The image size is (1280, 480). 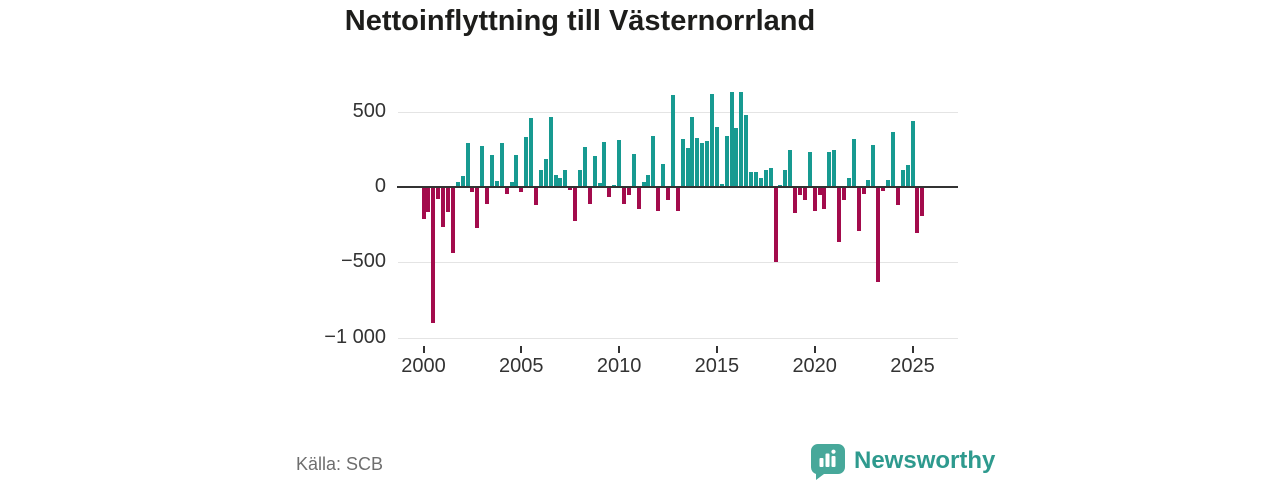 What do you see at coordinates (355, 336) in the screenshot?
I see `y-axis-label--1000: −1 000` at bounding box center [355, 336].